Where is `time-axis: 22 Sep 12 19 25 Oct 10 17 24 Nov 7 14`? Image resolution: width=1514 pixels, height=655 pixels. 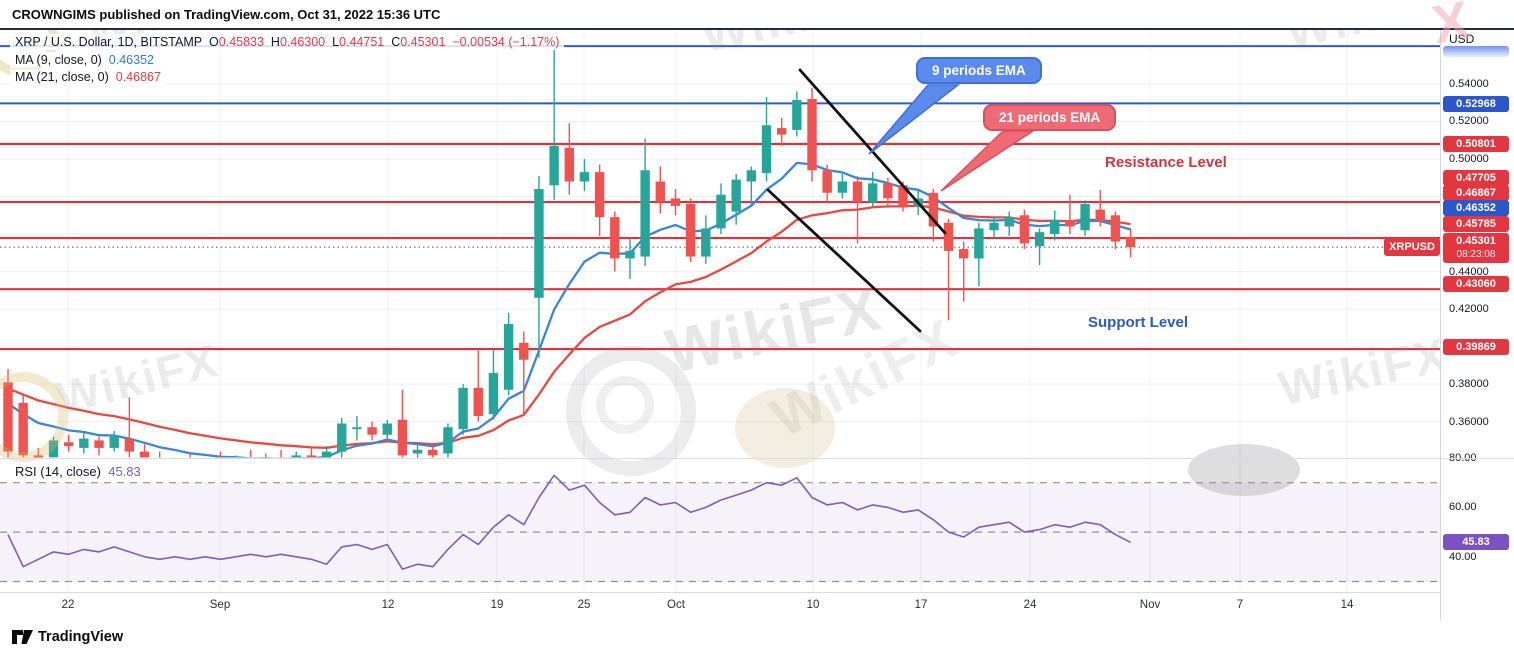 time-axis: 22 Sep 12 19 25 Oct 10 17 24 Nov 7 14 is located at coordinates (720, 606).